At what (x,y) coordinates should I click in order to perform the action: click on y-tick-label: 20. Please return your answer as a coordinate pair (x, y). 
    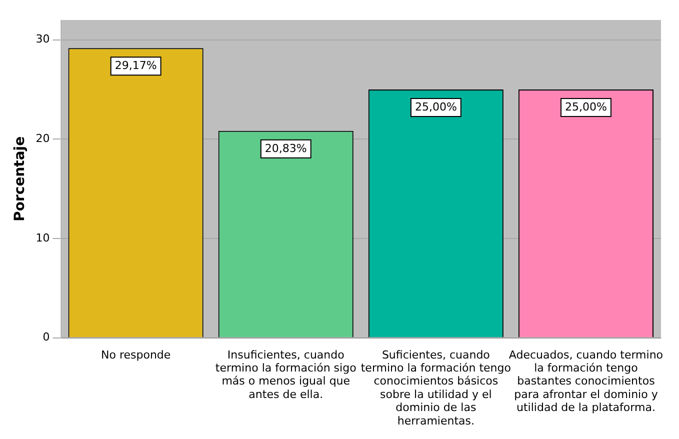
    Looking at the image, I should click on (43, 139).